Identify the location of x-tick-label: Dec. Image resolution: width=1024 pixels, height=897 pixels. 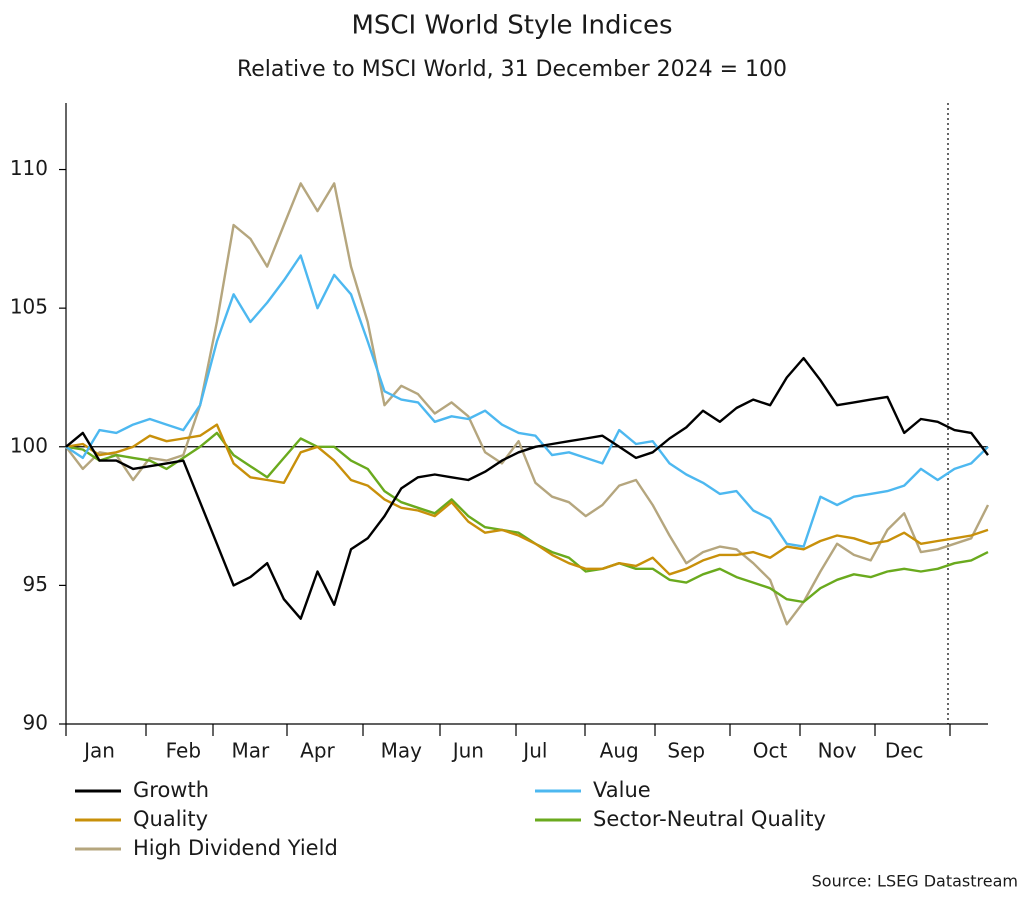
(904, 751).